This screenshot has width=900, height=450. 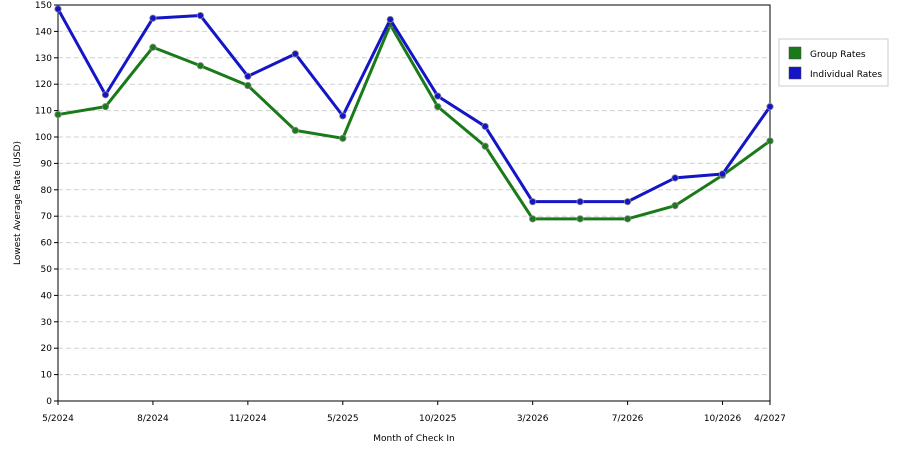 What do you see at coordinates (49, 402) in the screenshot?
I see `y-tick-label: 0` at bounding box center [49, 402].